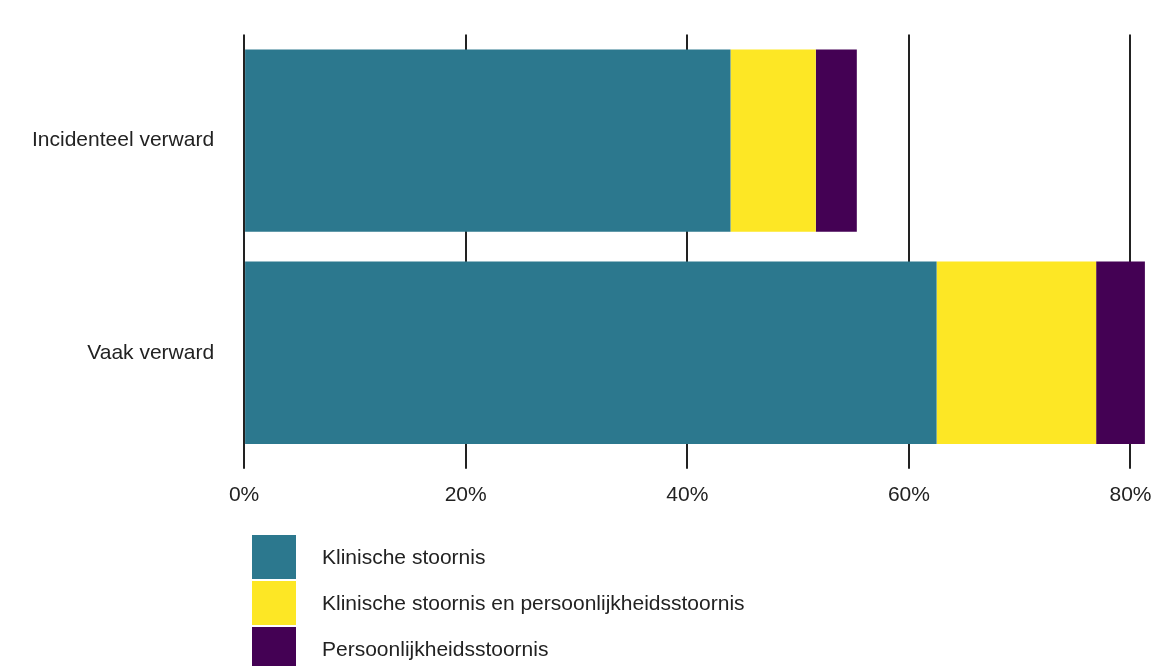 This screenshot has height=666, width=1166. I want to click on y-tick-label: Vaak verward, so click(151, 351).